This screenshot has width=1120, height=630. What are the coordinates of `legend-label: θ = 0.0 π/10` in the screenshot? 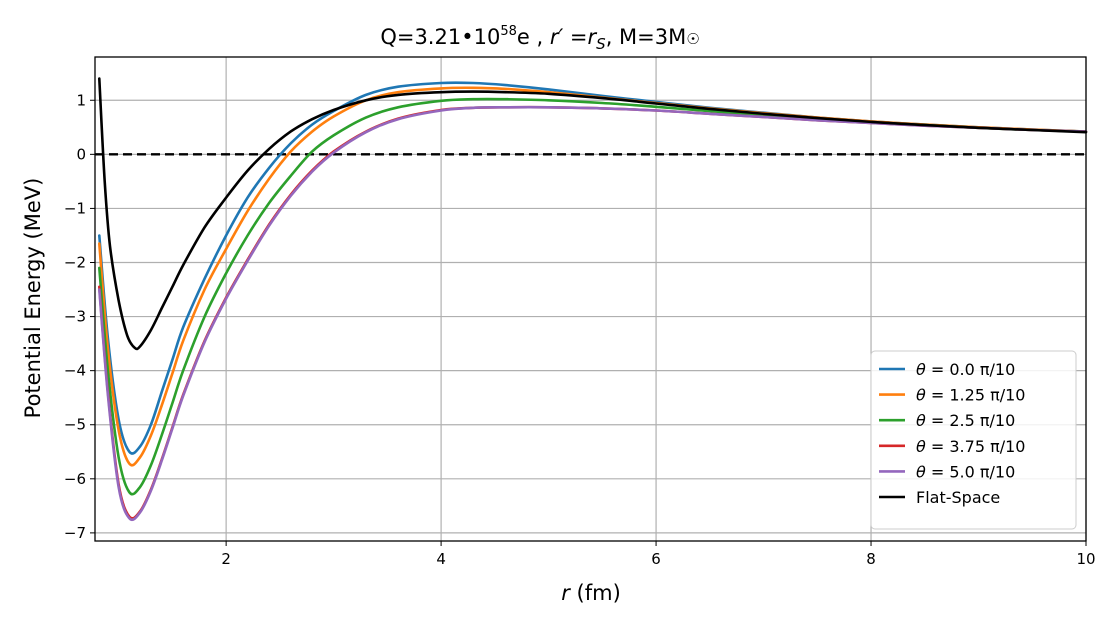 It's located at (965, 369).